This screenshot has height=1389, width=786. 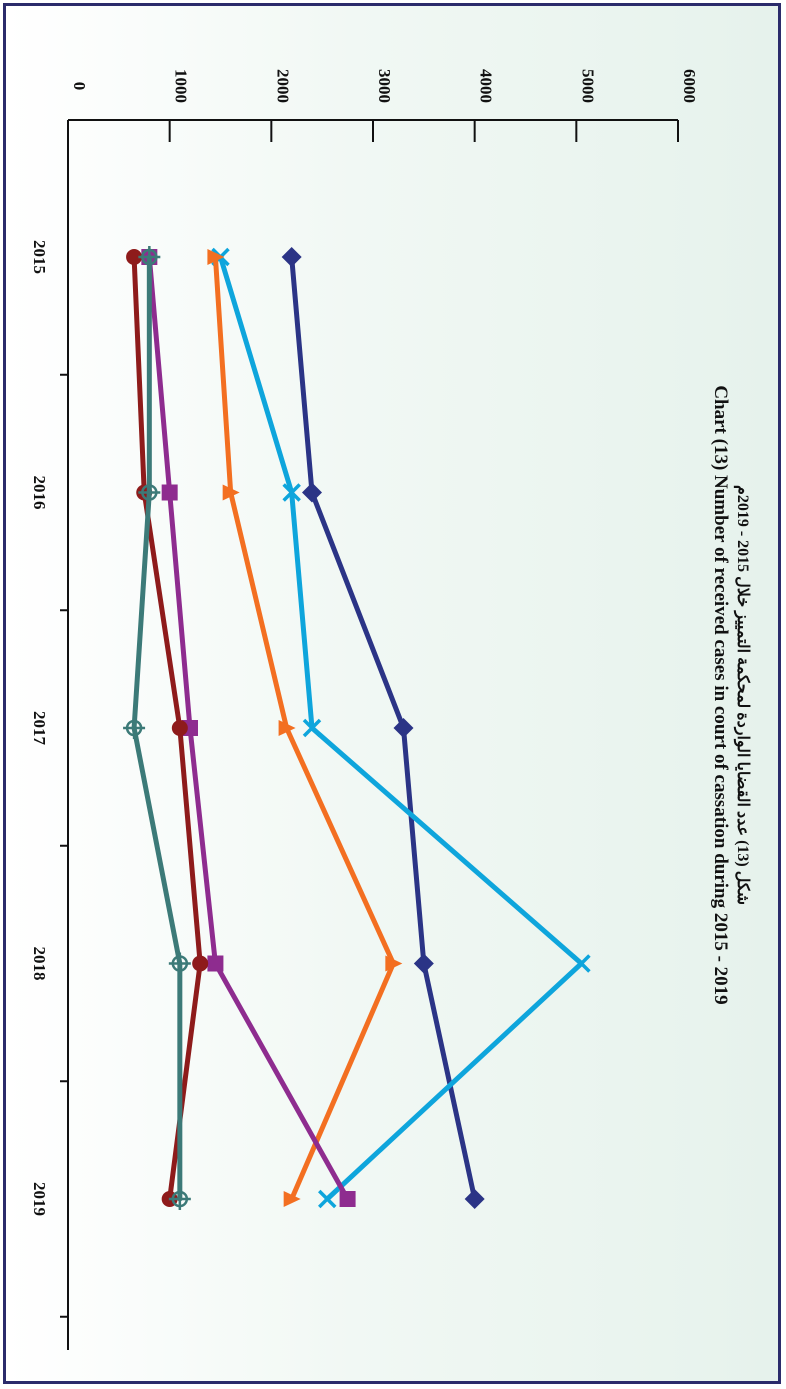 I want to click on value-tick-label: 5000, so click(x=587, y=86).